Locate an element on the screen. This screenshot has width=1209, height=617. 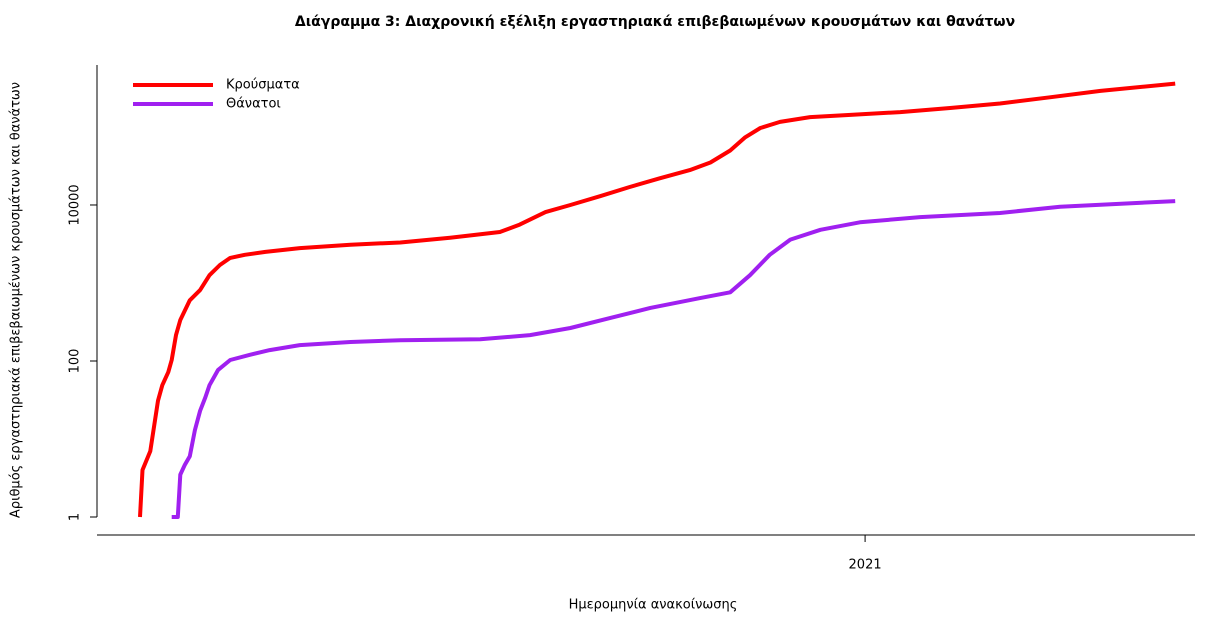
y-tick-label: 100 is located at coordinates (75, 361).